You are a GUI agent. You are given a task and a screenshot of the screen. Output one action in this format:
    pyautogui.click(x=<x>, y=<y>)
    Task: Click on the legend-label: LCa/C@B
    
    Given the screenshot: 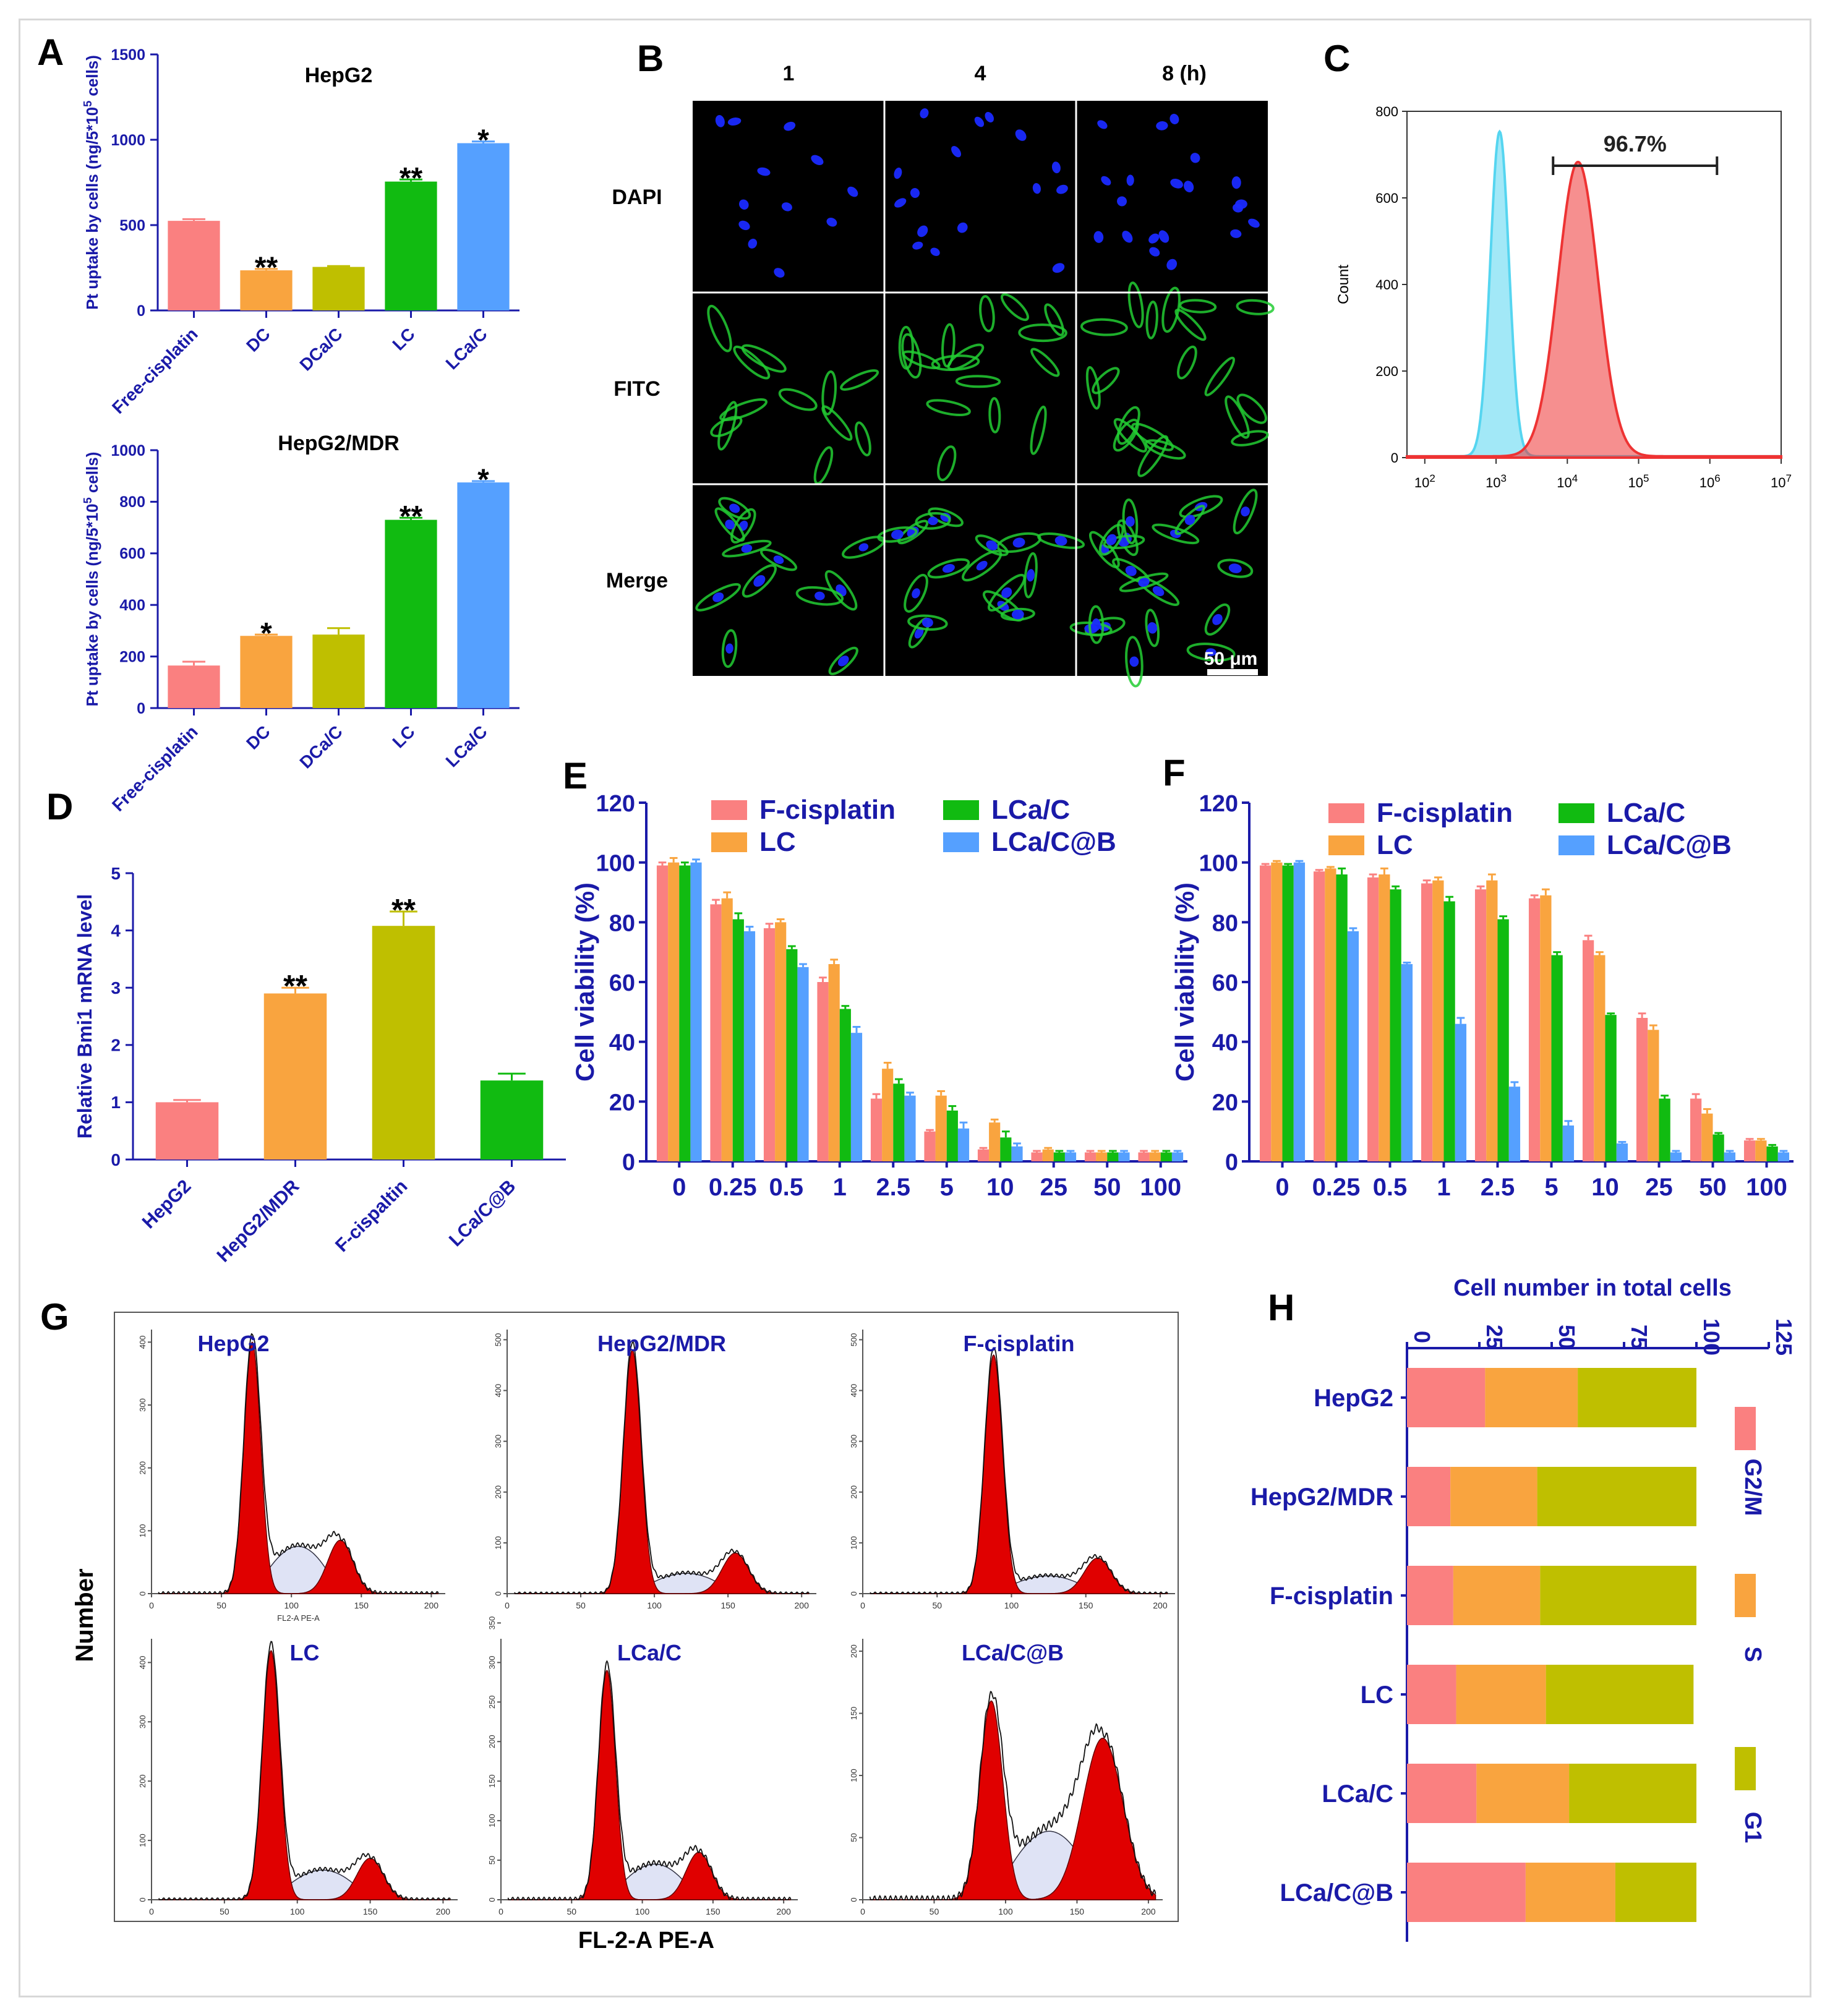 What is the action you would take?
    pyautogui.click(x=1669, y=845)
    